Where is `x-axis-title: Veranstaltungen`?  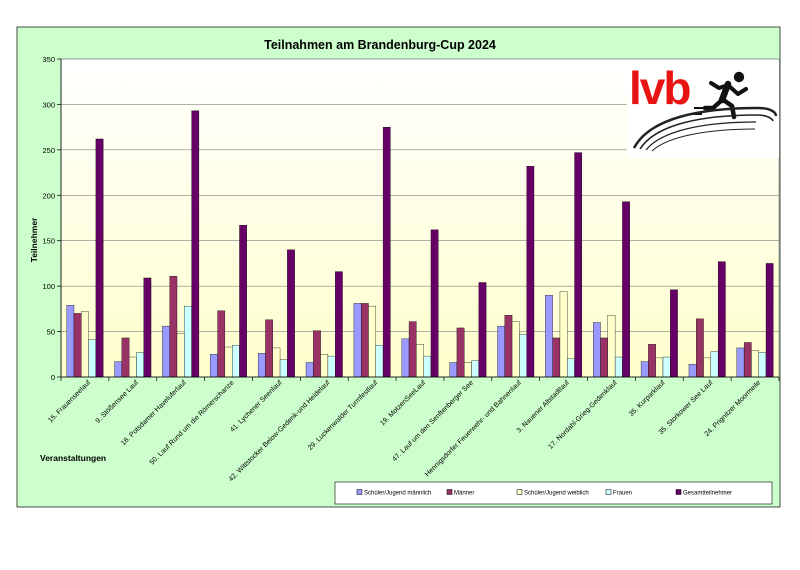
x-axis-title: Veranstaltungen is located at coordinates (73, 458).